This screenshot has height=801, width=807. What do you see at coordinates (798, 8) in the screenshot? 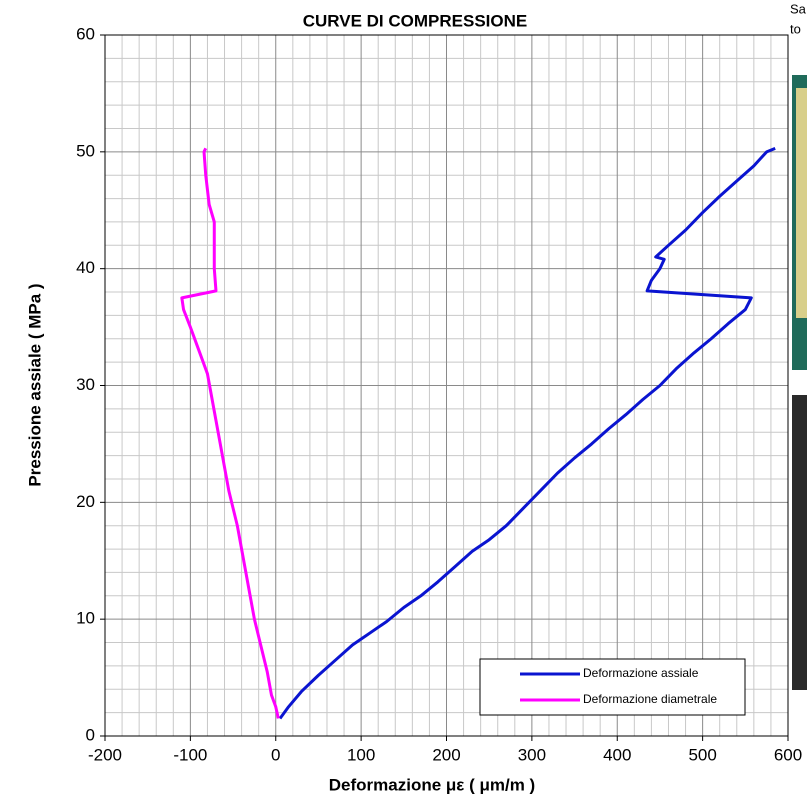
I see `side-text: Sa` at bounding box center [798, 8].